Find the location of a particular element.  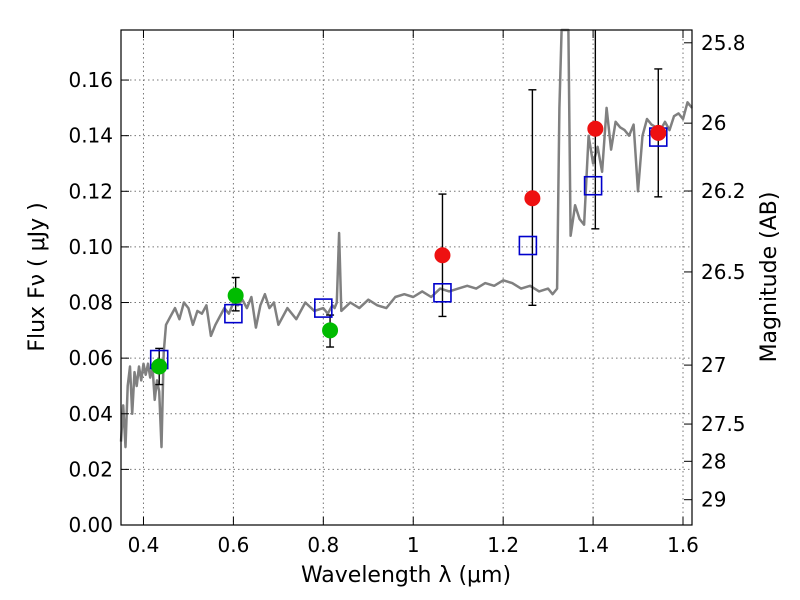

mag-tick-label: 26.2 is located at coordinates (723, 191).